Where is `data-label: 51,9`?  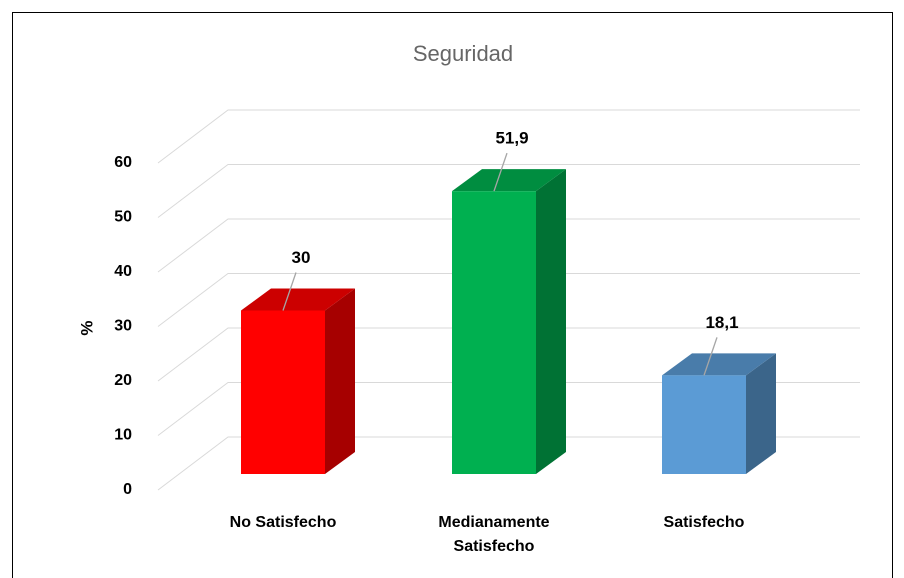
data-label: 51,9 is located at coordinates (511, 138).